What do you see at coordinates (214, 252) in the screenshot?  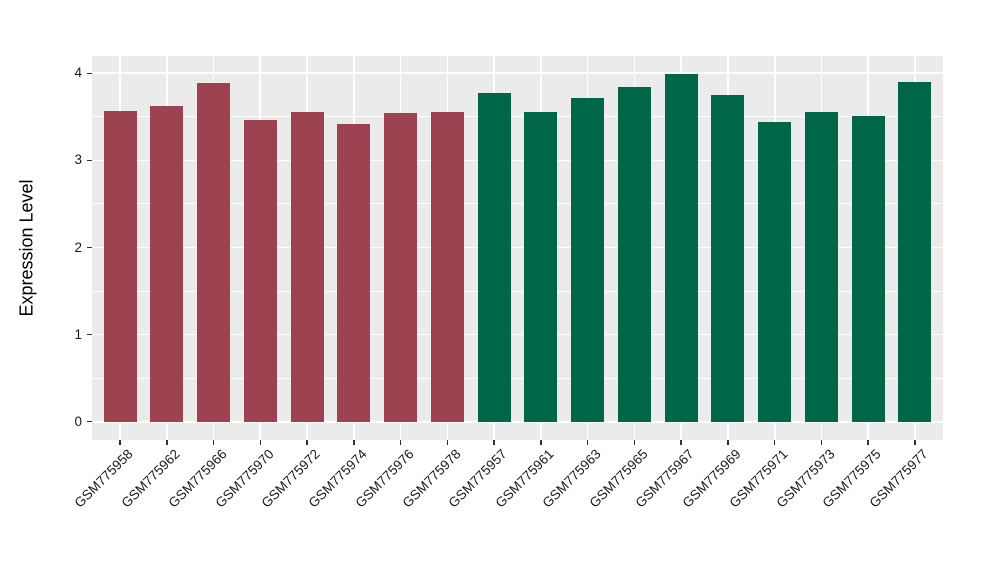 I see `bar-GSM775966` at bounding box center [214, 252].